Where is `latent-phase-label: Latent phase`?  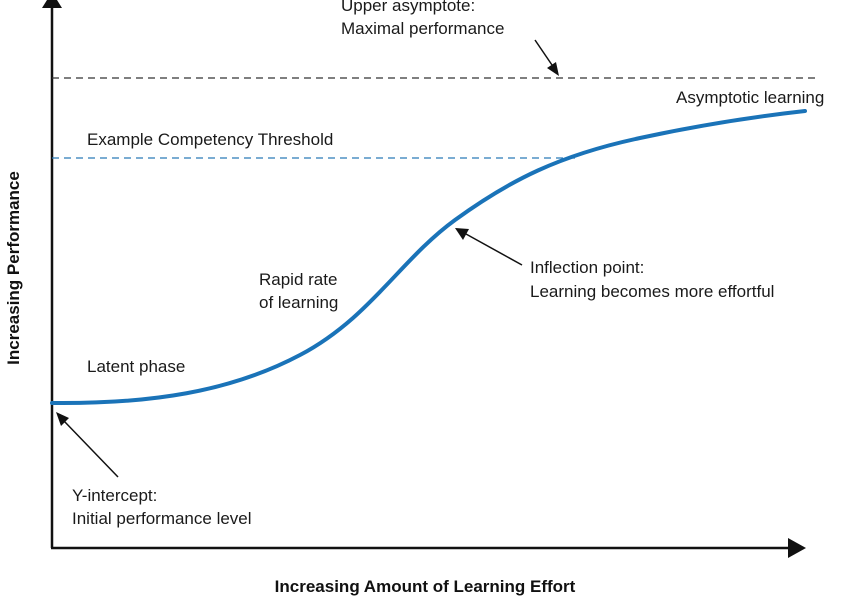 latent-phase-label: Latent phase is located at coordinates (136, 366).